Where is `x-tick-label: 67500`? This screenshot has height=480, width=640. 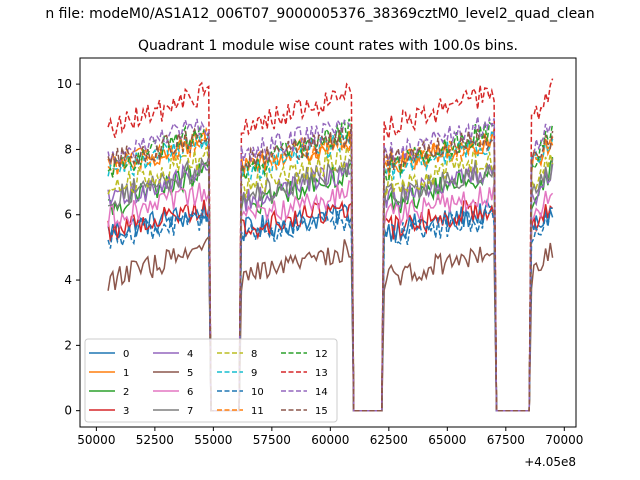
x-tick-label: 67500 is located at coordinates (506, 440).